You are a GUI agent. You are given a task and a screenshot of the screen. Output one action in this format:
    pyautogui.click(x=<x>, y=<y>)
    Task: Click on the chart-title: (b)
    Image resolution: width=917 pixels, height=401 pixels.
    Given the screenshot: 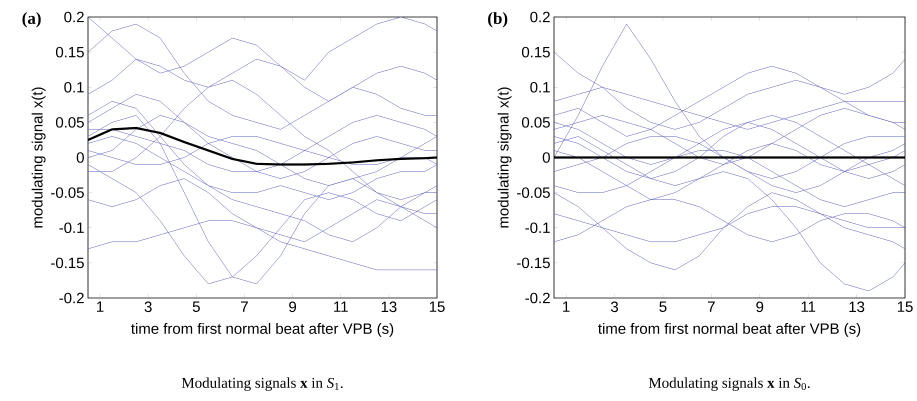 What is the action you would take?
    pyautogui.click(x=498, y=20)
    